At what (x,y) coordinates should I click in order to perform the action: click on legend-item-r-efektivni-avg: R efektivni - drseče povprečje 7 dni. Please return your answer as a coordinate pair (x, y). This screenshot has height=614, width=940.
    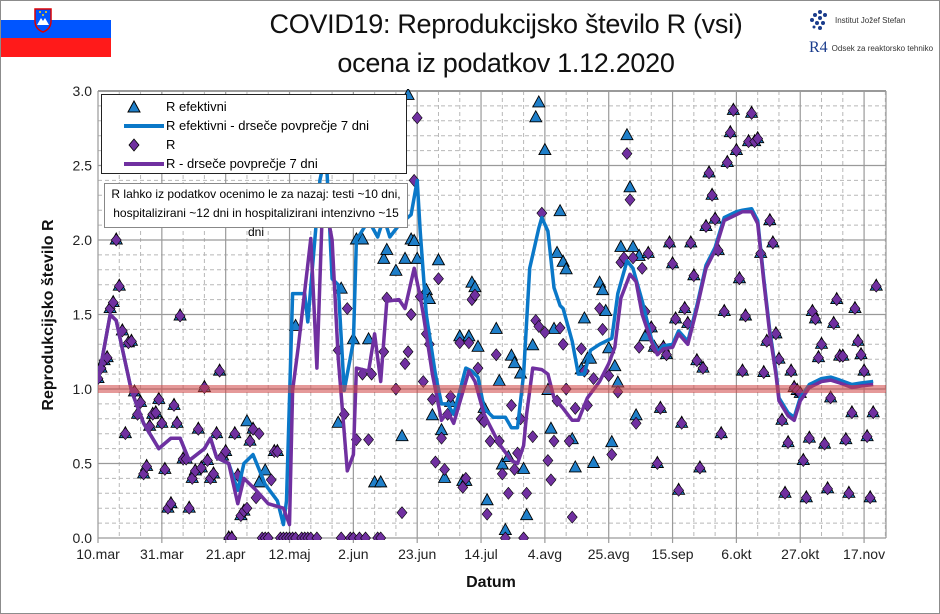
    Looking at the image, I should click on (235, 125).